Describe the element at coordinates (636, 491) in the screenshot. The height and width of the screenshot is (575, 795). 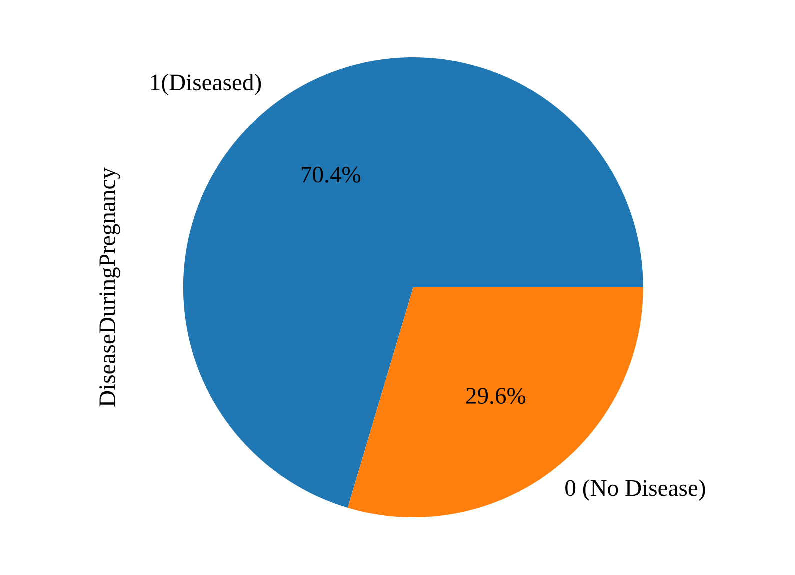
I see `slice-label: 0 (No Disease)` at that location.